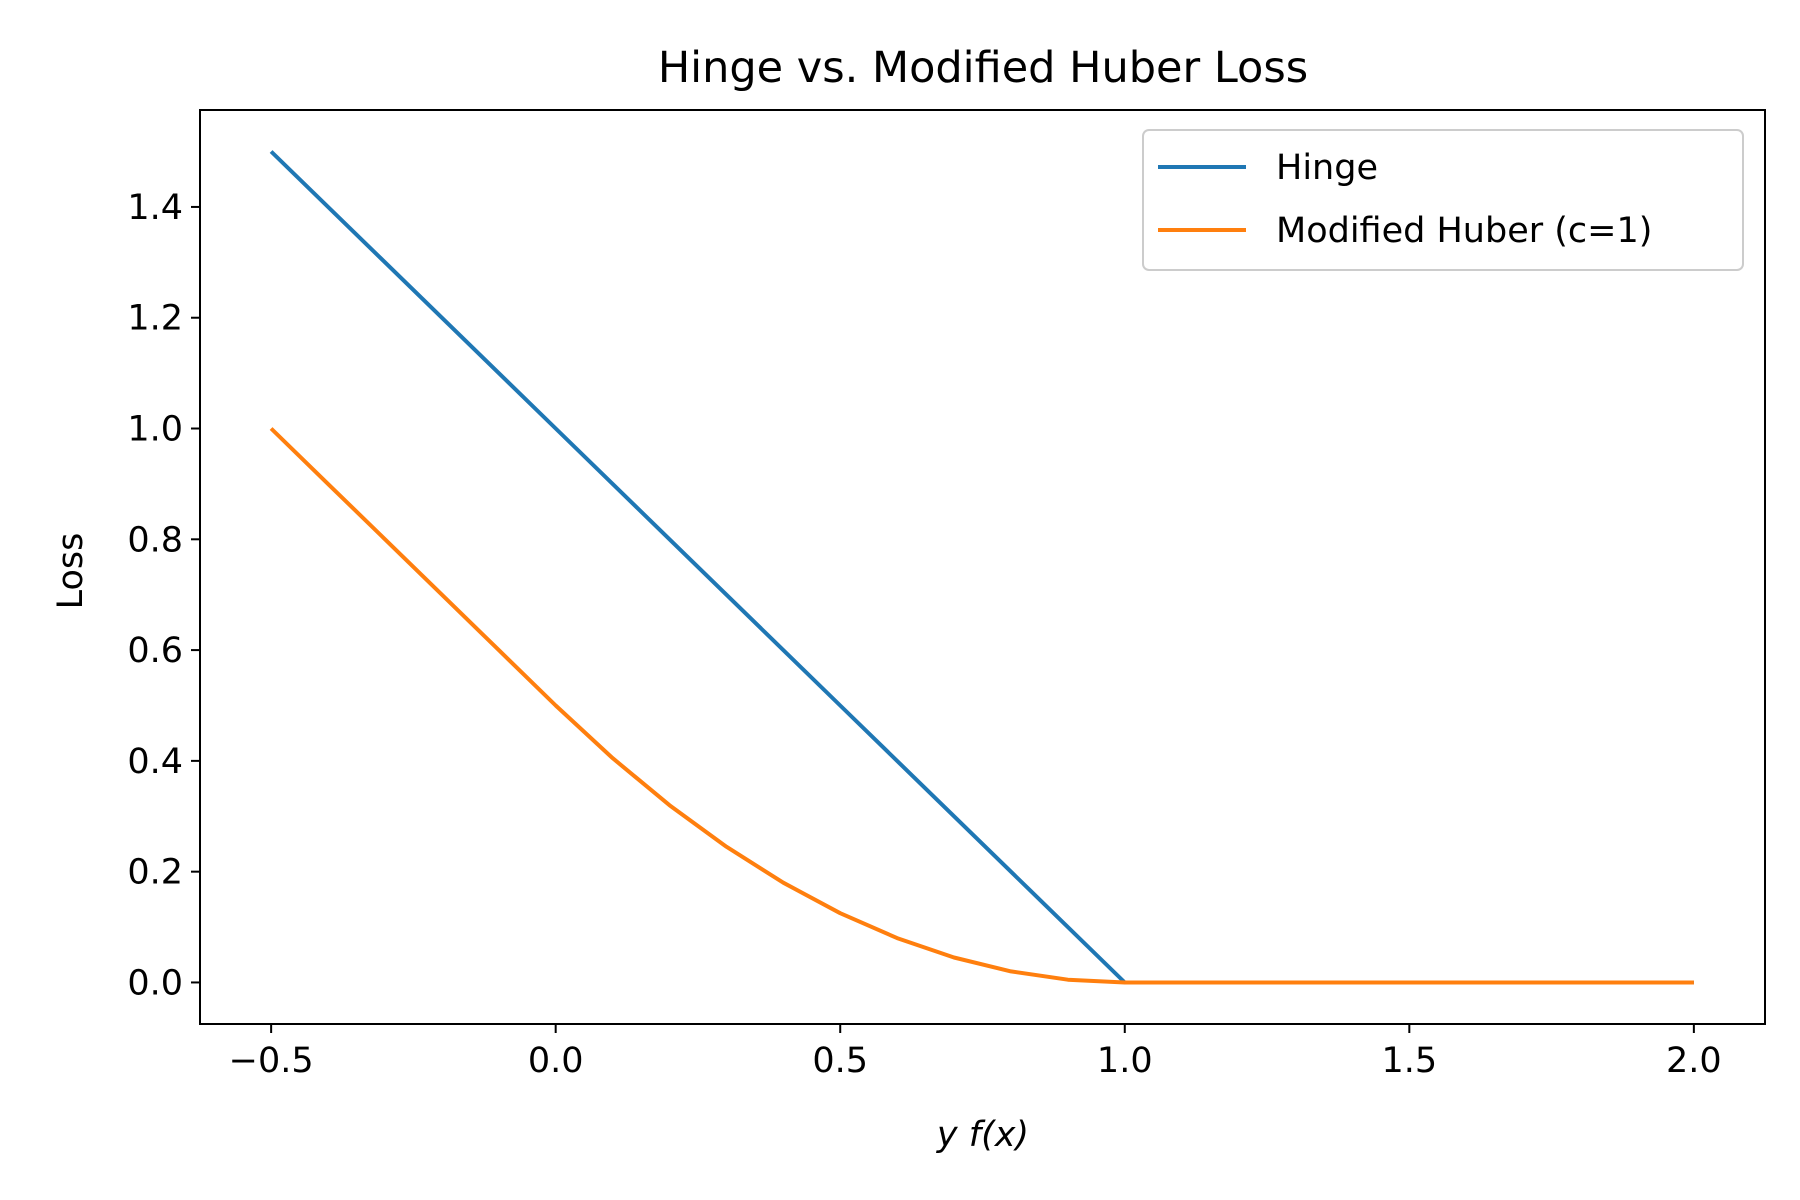 Image resolution: width=1800 pixels, height=1200 pixels. I want to click on x-tick-label: 2.0, so click(1694, 1061).